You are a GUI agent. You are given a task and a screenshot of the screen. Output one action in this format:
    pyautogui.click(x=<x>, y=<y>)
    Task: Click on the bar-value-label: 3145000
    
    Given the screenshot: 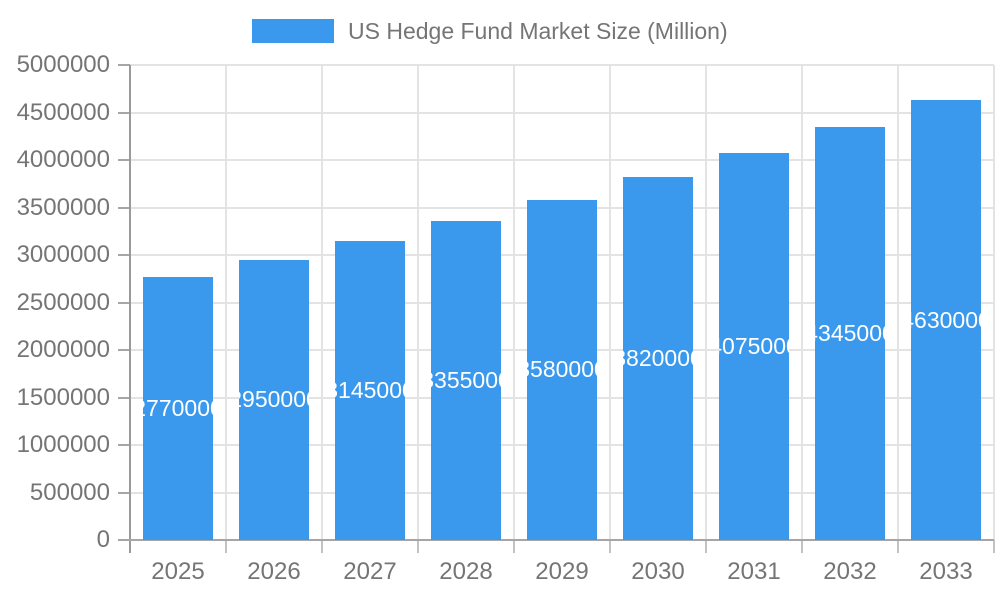 What is the action you would take?
    pyautogui.click(x=370, y=390)
    